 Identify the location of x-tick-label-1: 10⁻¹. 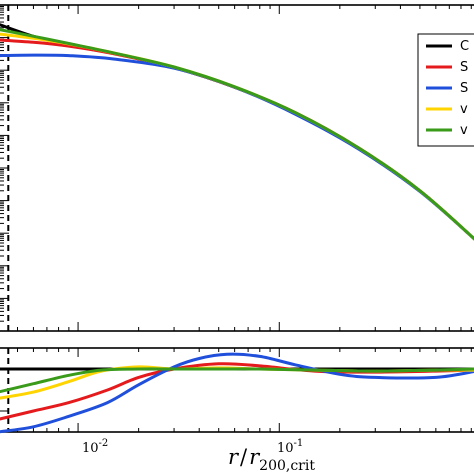
(290, 447).